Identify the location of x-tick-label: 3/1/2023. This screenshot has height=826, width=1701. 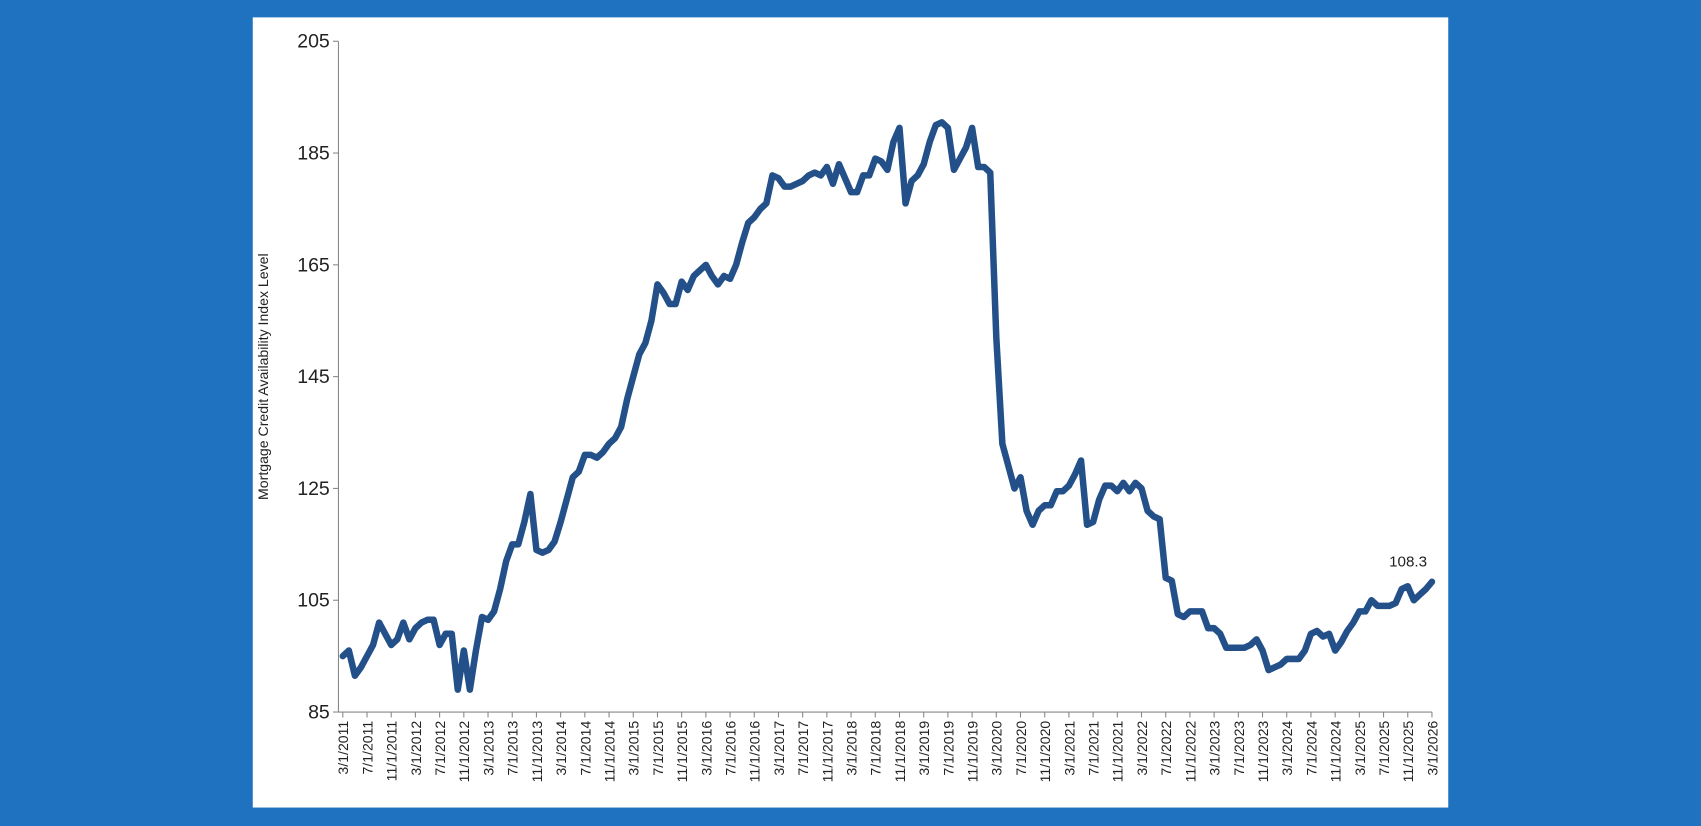
(1215, 748).